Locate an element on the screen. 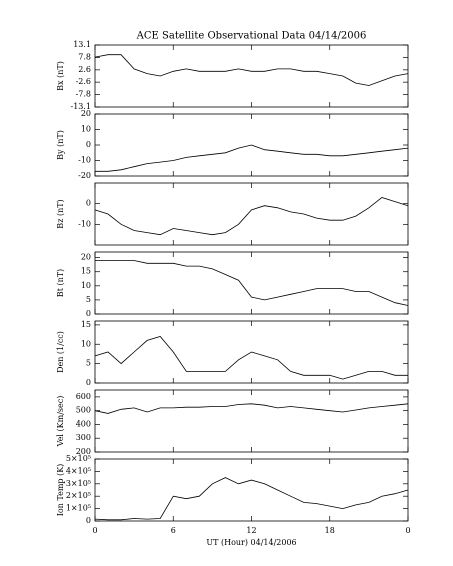 Image resolution: width=453 pixels, height=566 pixels. y-tick-label: 400 is located at coordinates (83, 423).